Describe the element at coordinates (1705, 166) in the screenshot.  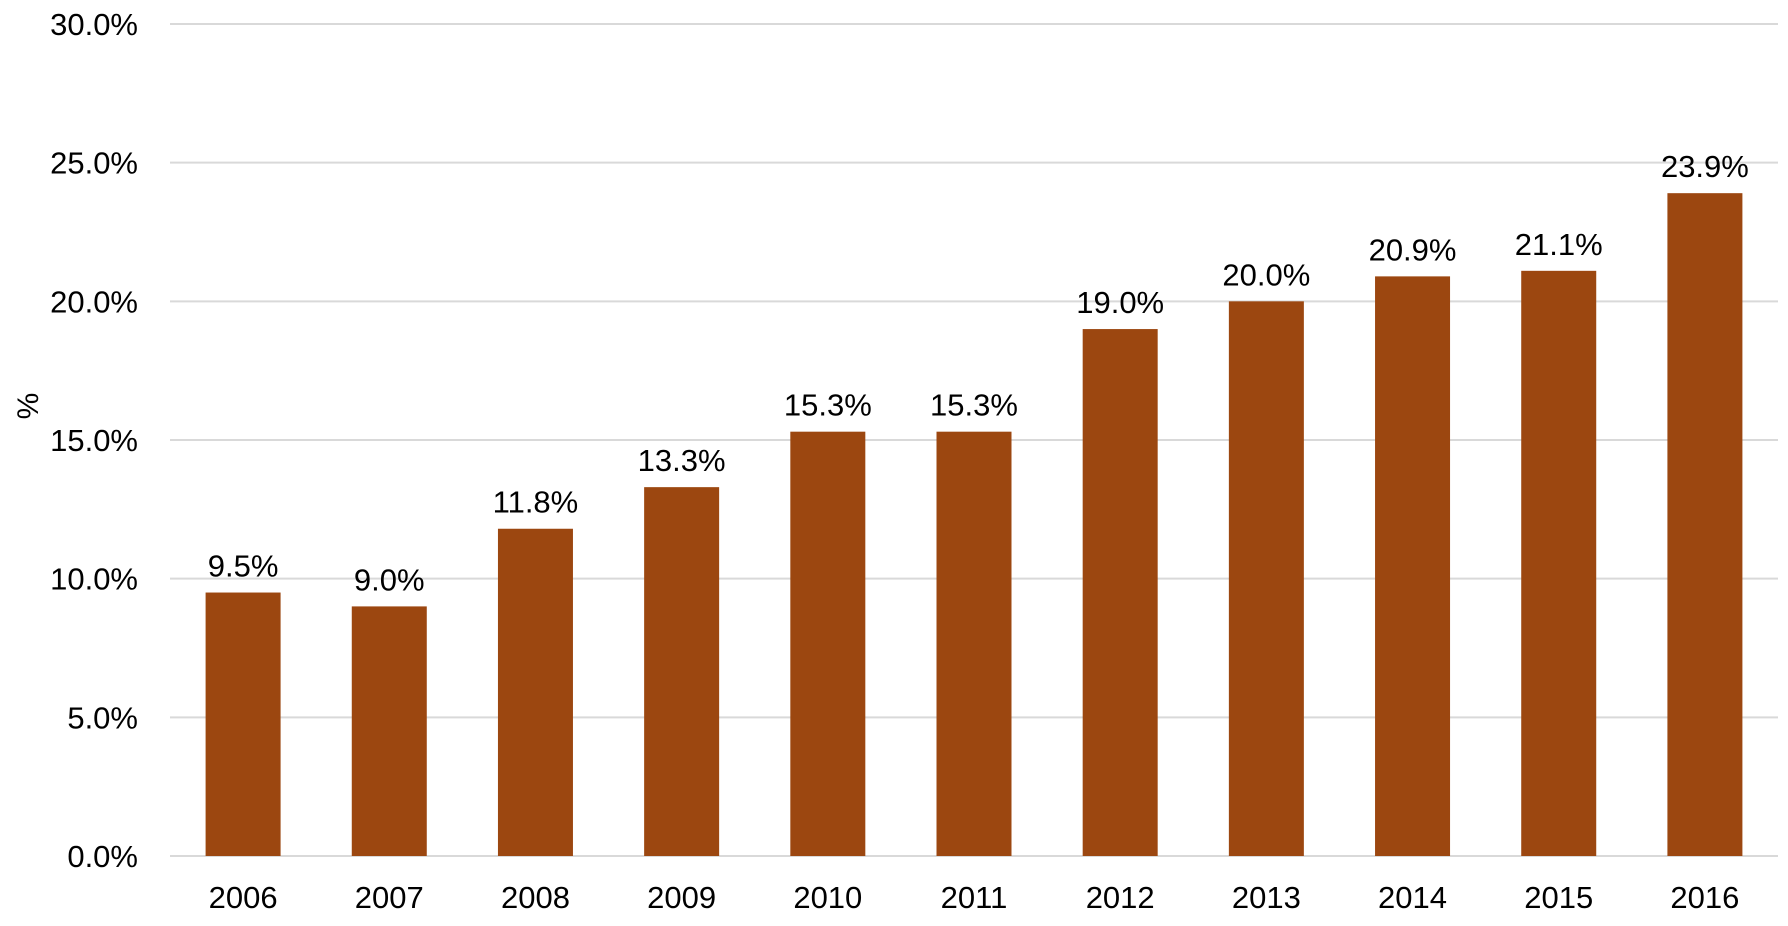
I see `data-label-2016: 23.9%` at that location.